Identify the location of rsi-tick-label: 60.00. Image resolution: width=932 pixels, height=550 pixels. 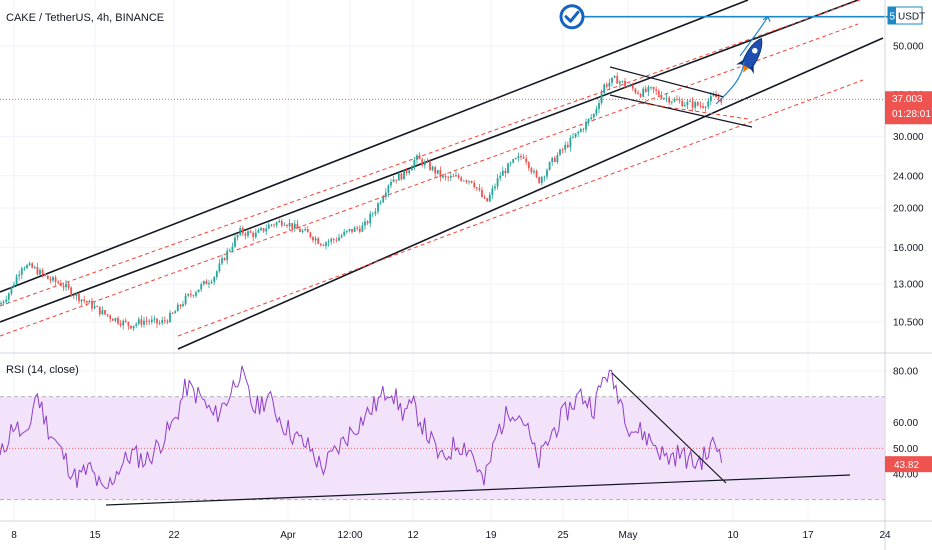
(905, 423).